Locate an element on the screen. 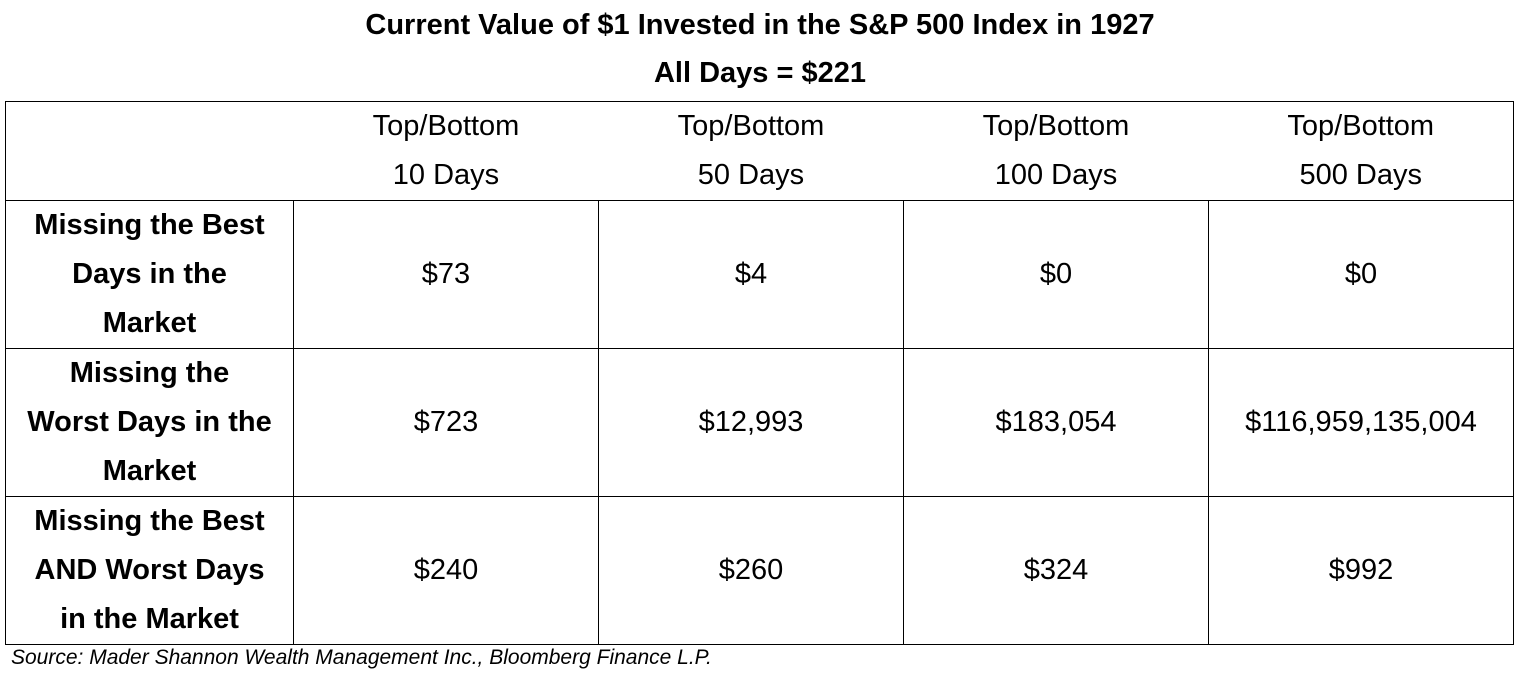 The height and width of the screenshot is (673, 1520). column-header-line: 500 Days is located at coordinates (1360, 175).